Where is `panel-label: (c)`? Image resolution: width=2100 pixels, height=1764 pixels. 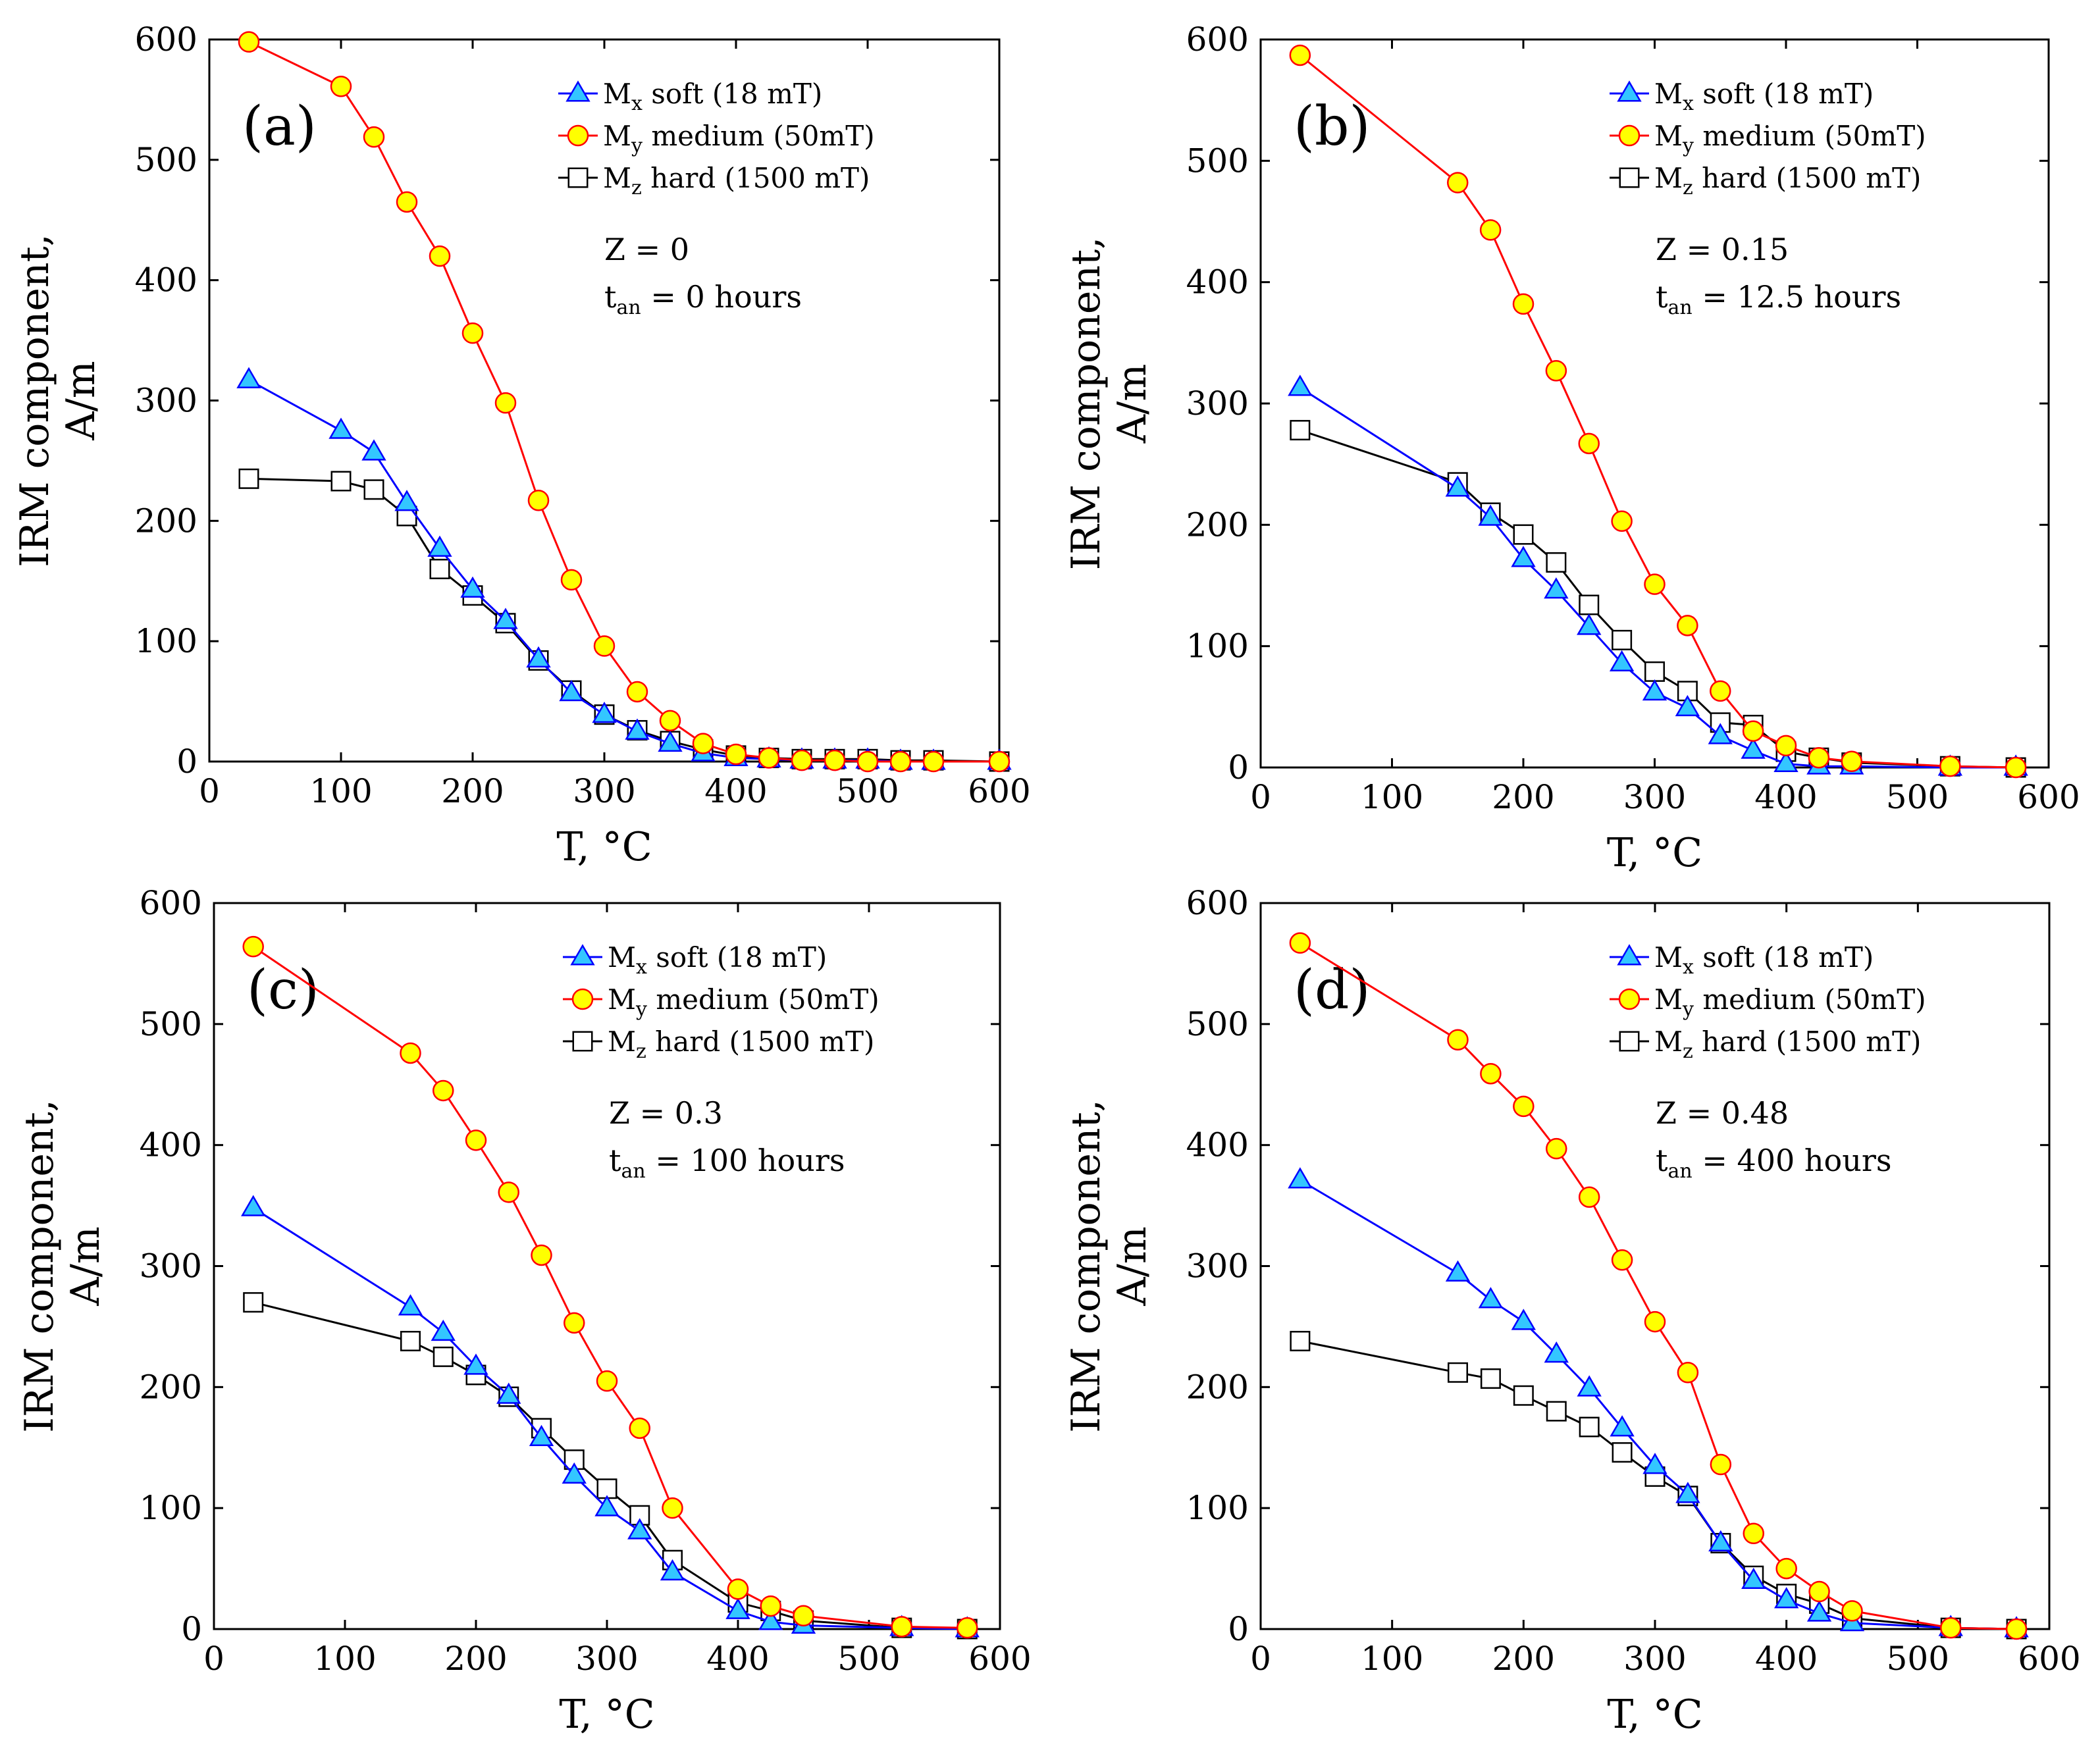
panel-label: (c) is located at coordinates (283, 990).